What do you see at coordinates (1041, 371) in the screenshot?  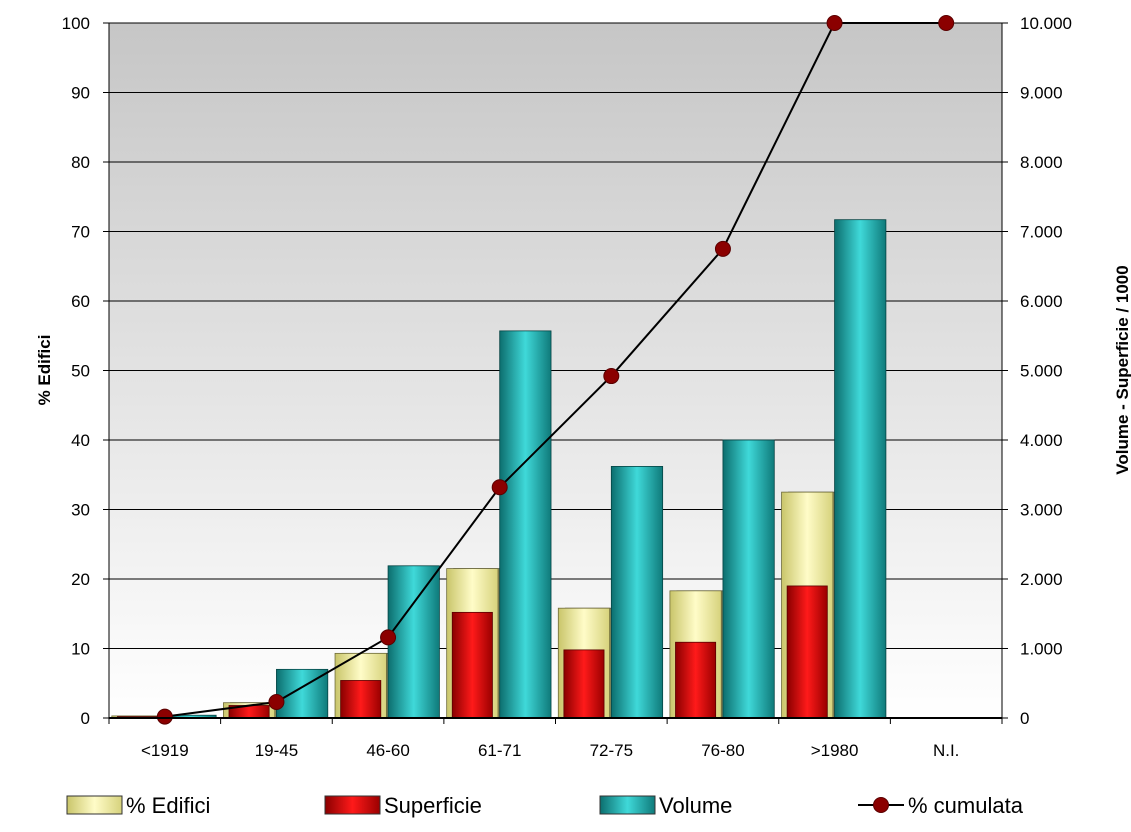 I see `y2-tick-label: 5.000` at bounding box center [1041, 371].